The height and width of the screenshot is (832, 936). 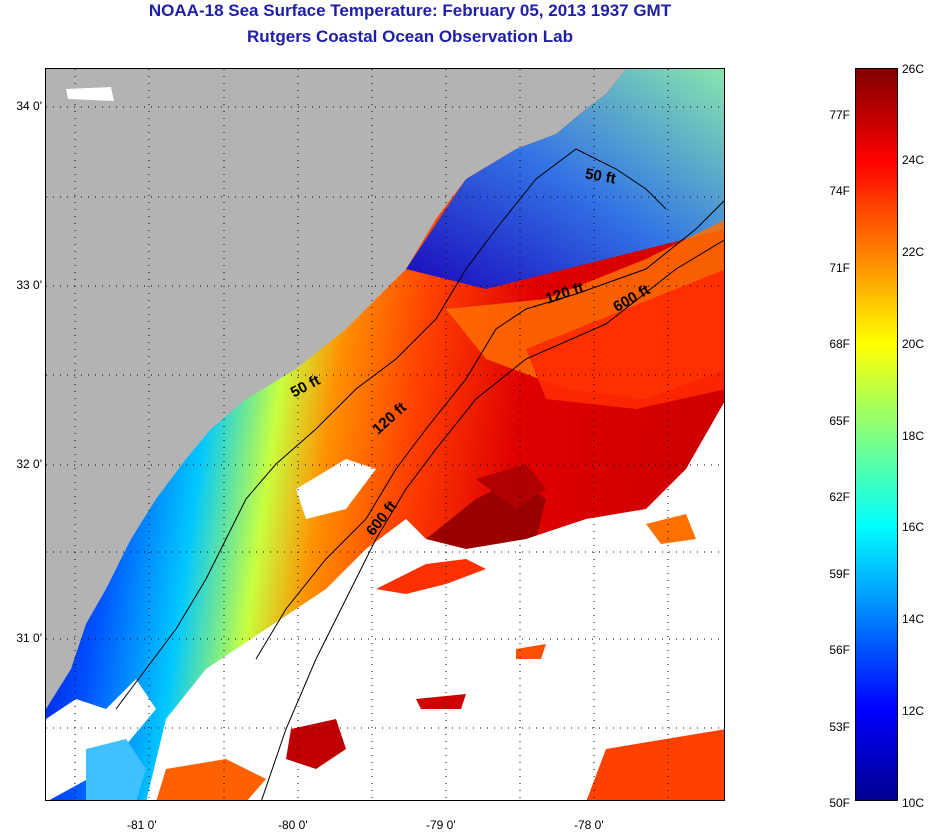 I want to click on colorbar-label-77f: 77F, so click(x=839, y=115).